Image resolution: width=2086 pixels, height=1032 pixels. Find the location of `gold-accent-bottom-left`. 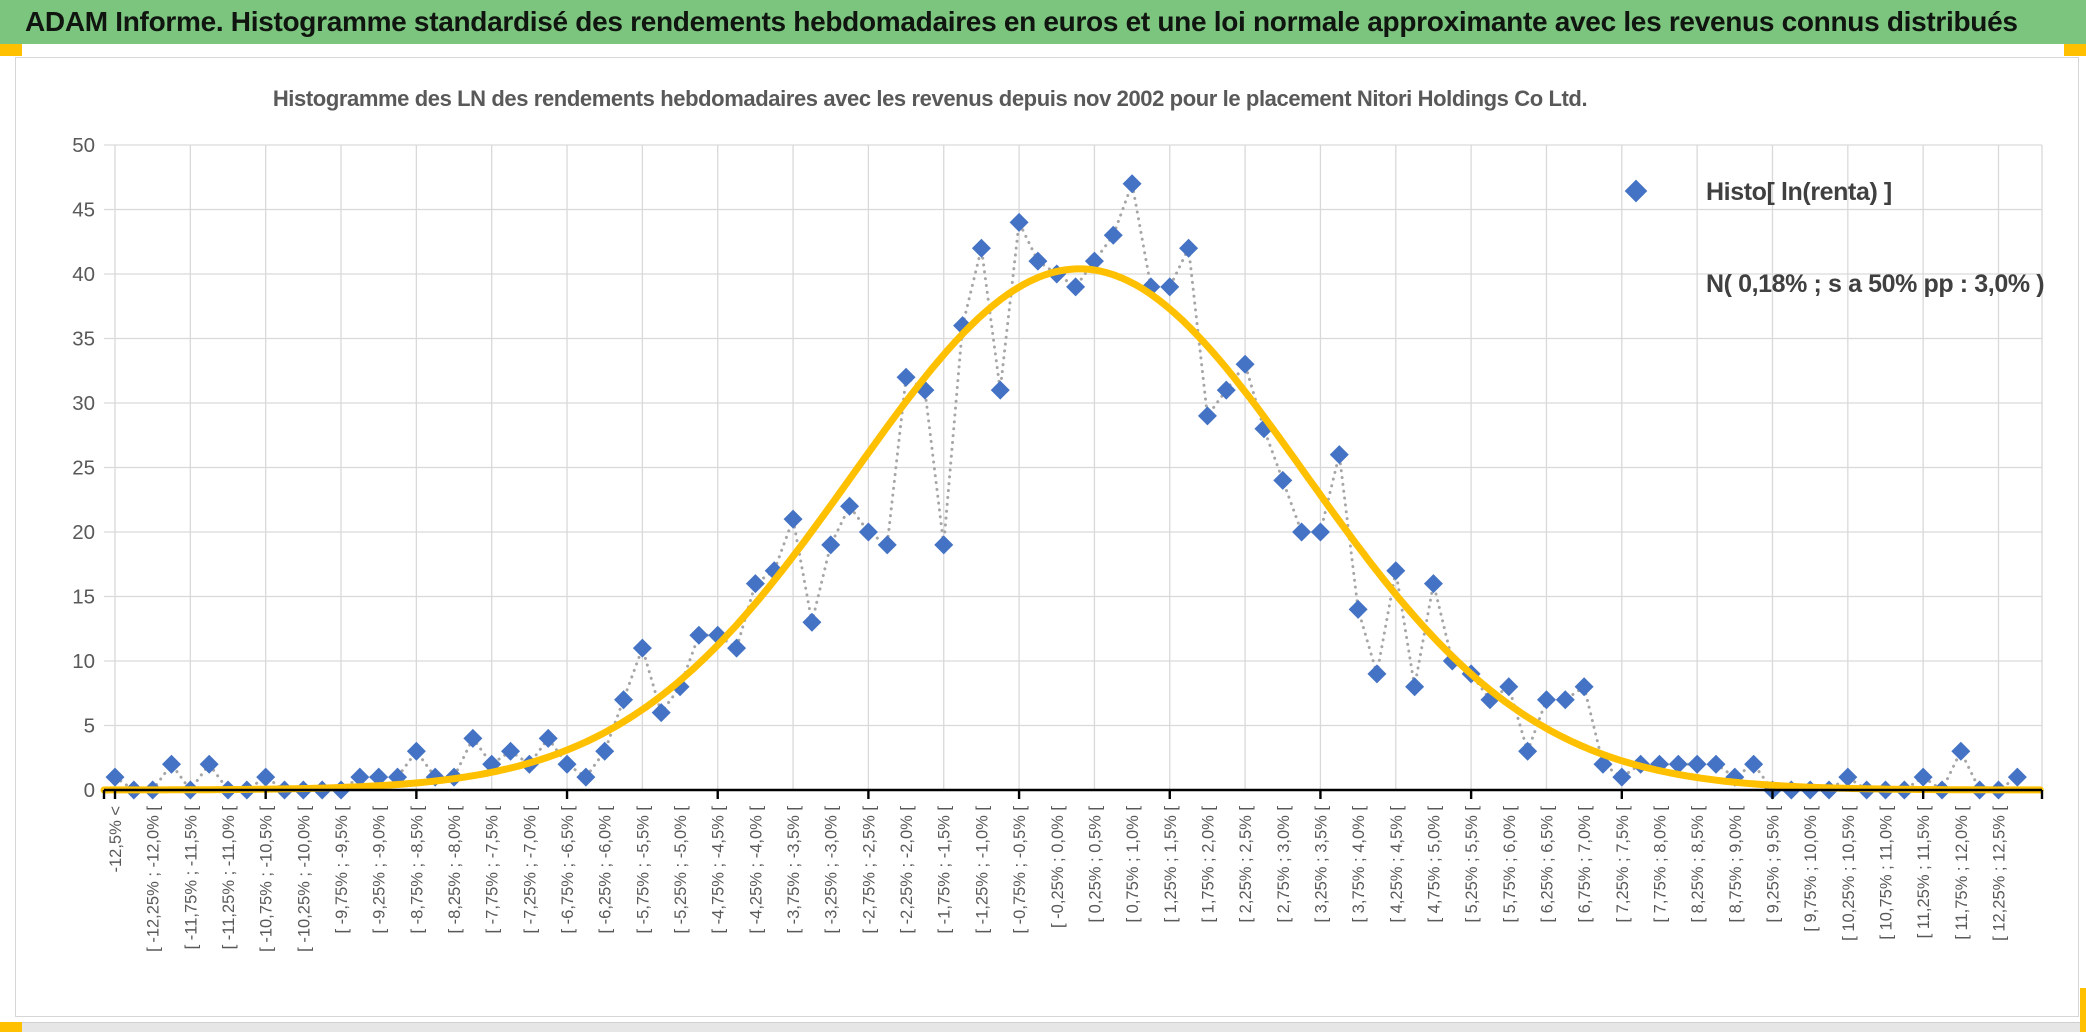

gold-accent-bottom-left is located at coordinates (11, 1027).